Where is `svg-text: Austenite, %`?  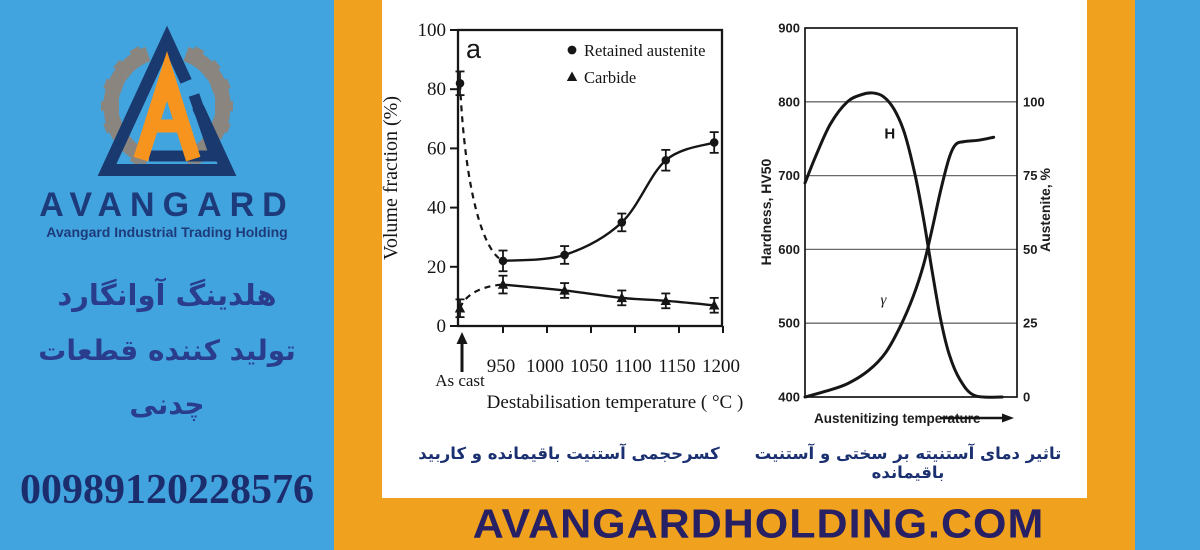
svg-text: Austenite, % is located at coordinates (1045, 209).